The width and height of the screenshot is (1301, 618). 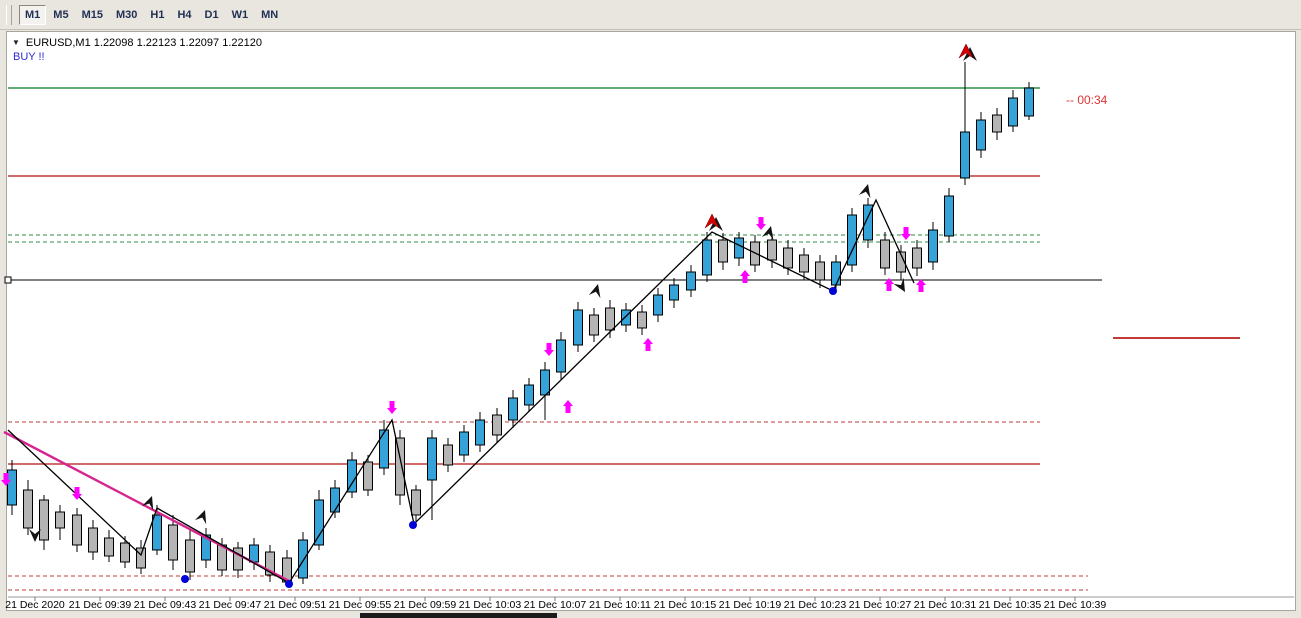 I want to click on timeframe-toolbar: M1 M5 M15 M30 H1 H4 D1 W1 MN, so click(x=650, y=15).